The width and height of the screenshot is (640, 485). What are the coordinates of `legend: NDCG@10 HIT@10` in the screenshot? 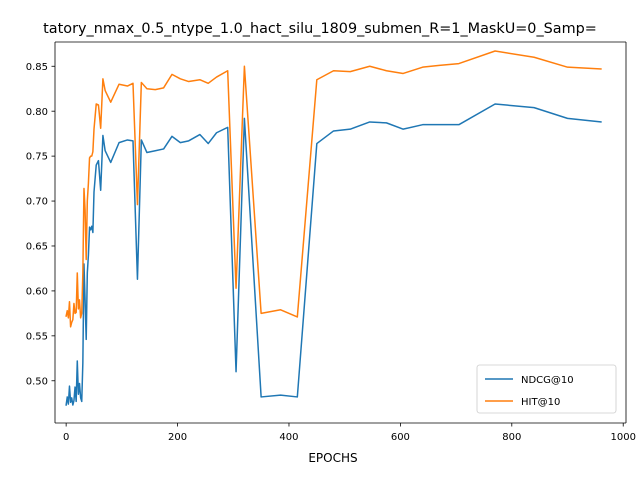 It's located at (546, 389).